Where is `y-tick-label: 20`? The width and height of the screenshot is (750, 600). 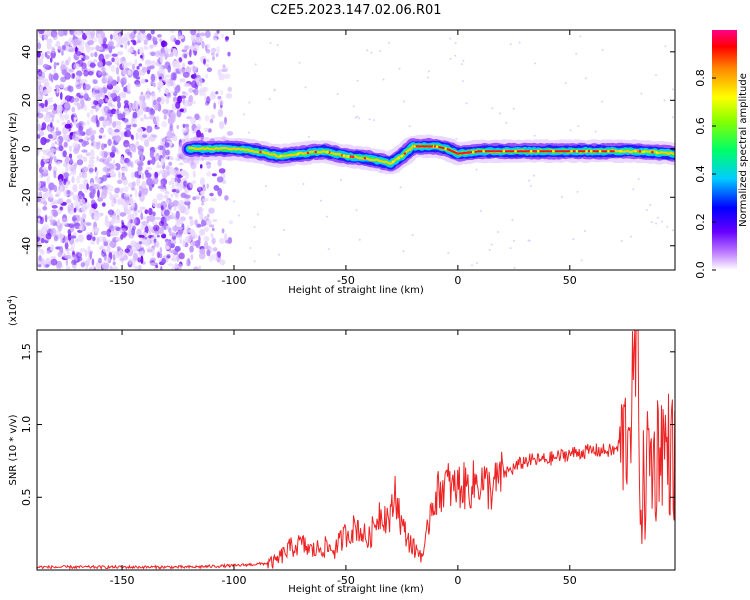
y-tick-label: 20 is located at coordinates (26, 100).